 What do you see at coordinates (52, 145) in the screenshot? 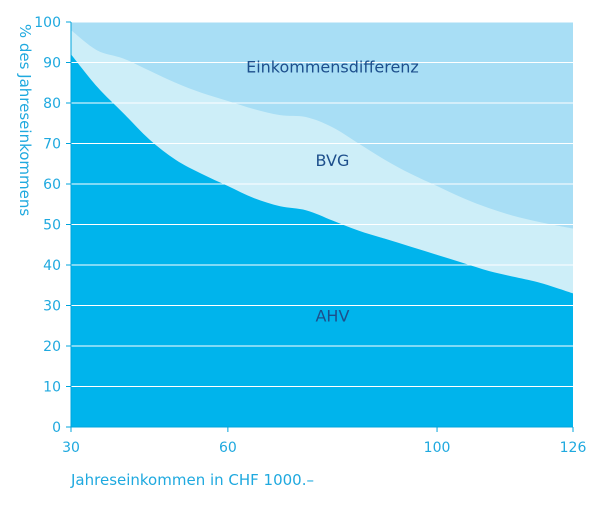
I see `y-tick-label: 70` at bounding box center [52, 145].